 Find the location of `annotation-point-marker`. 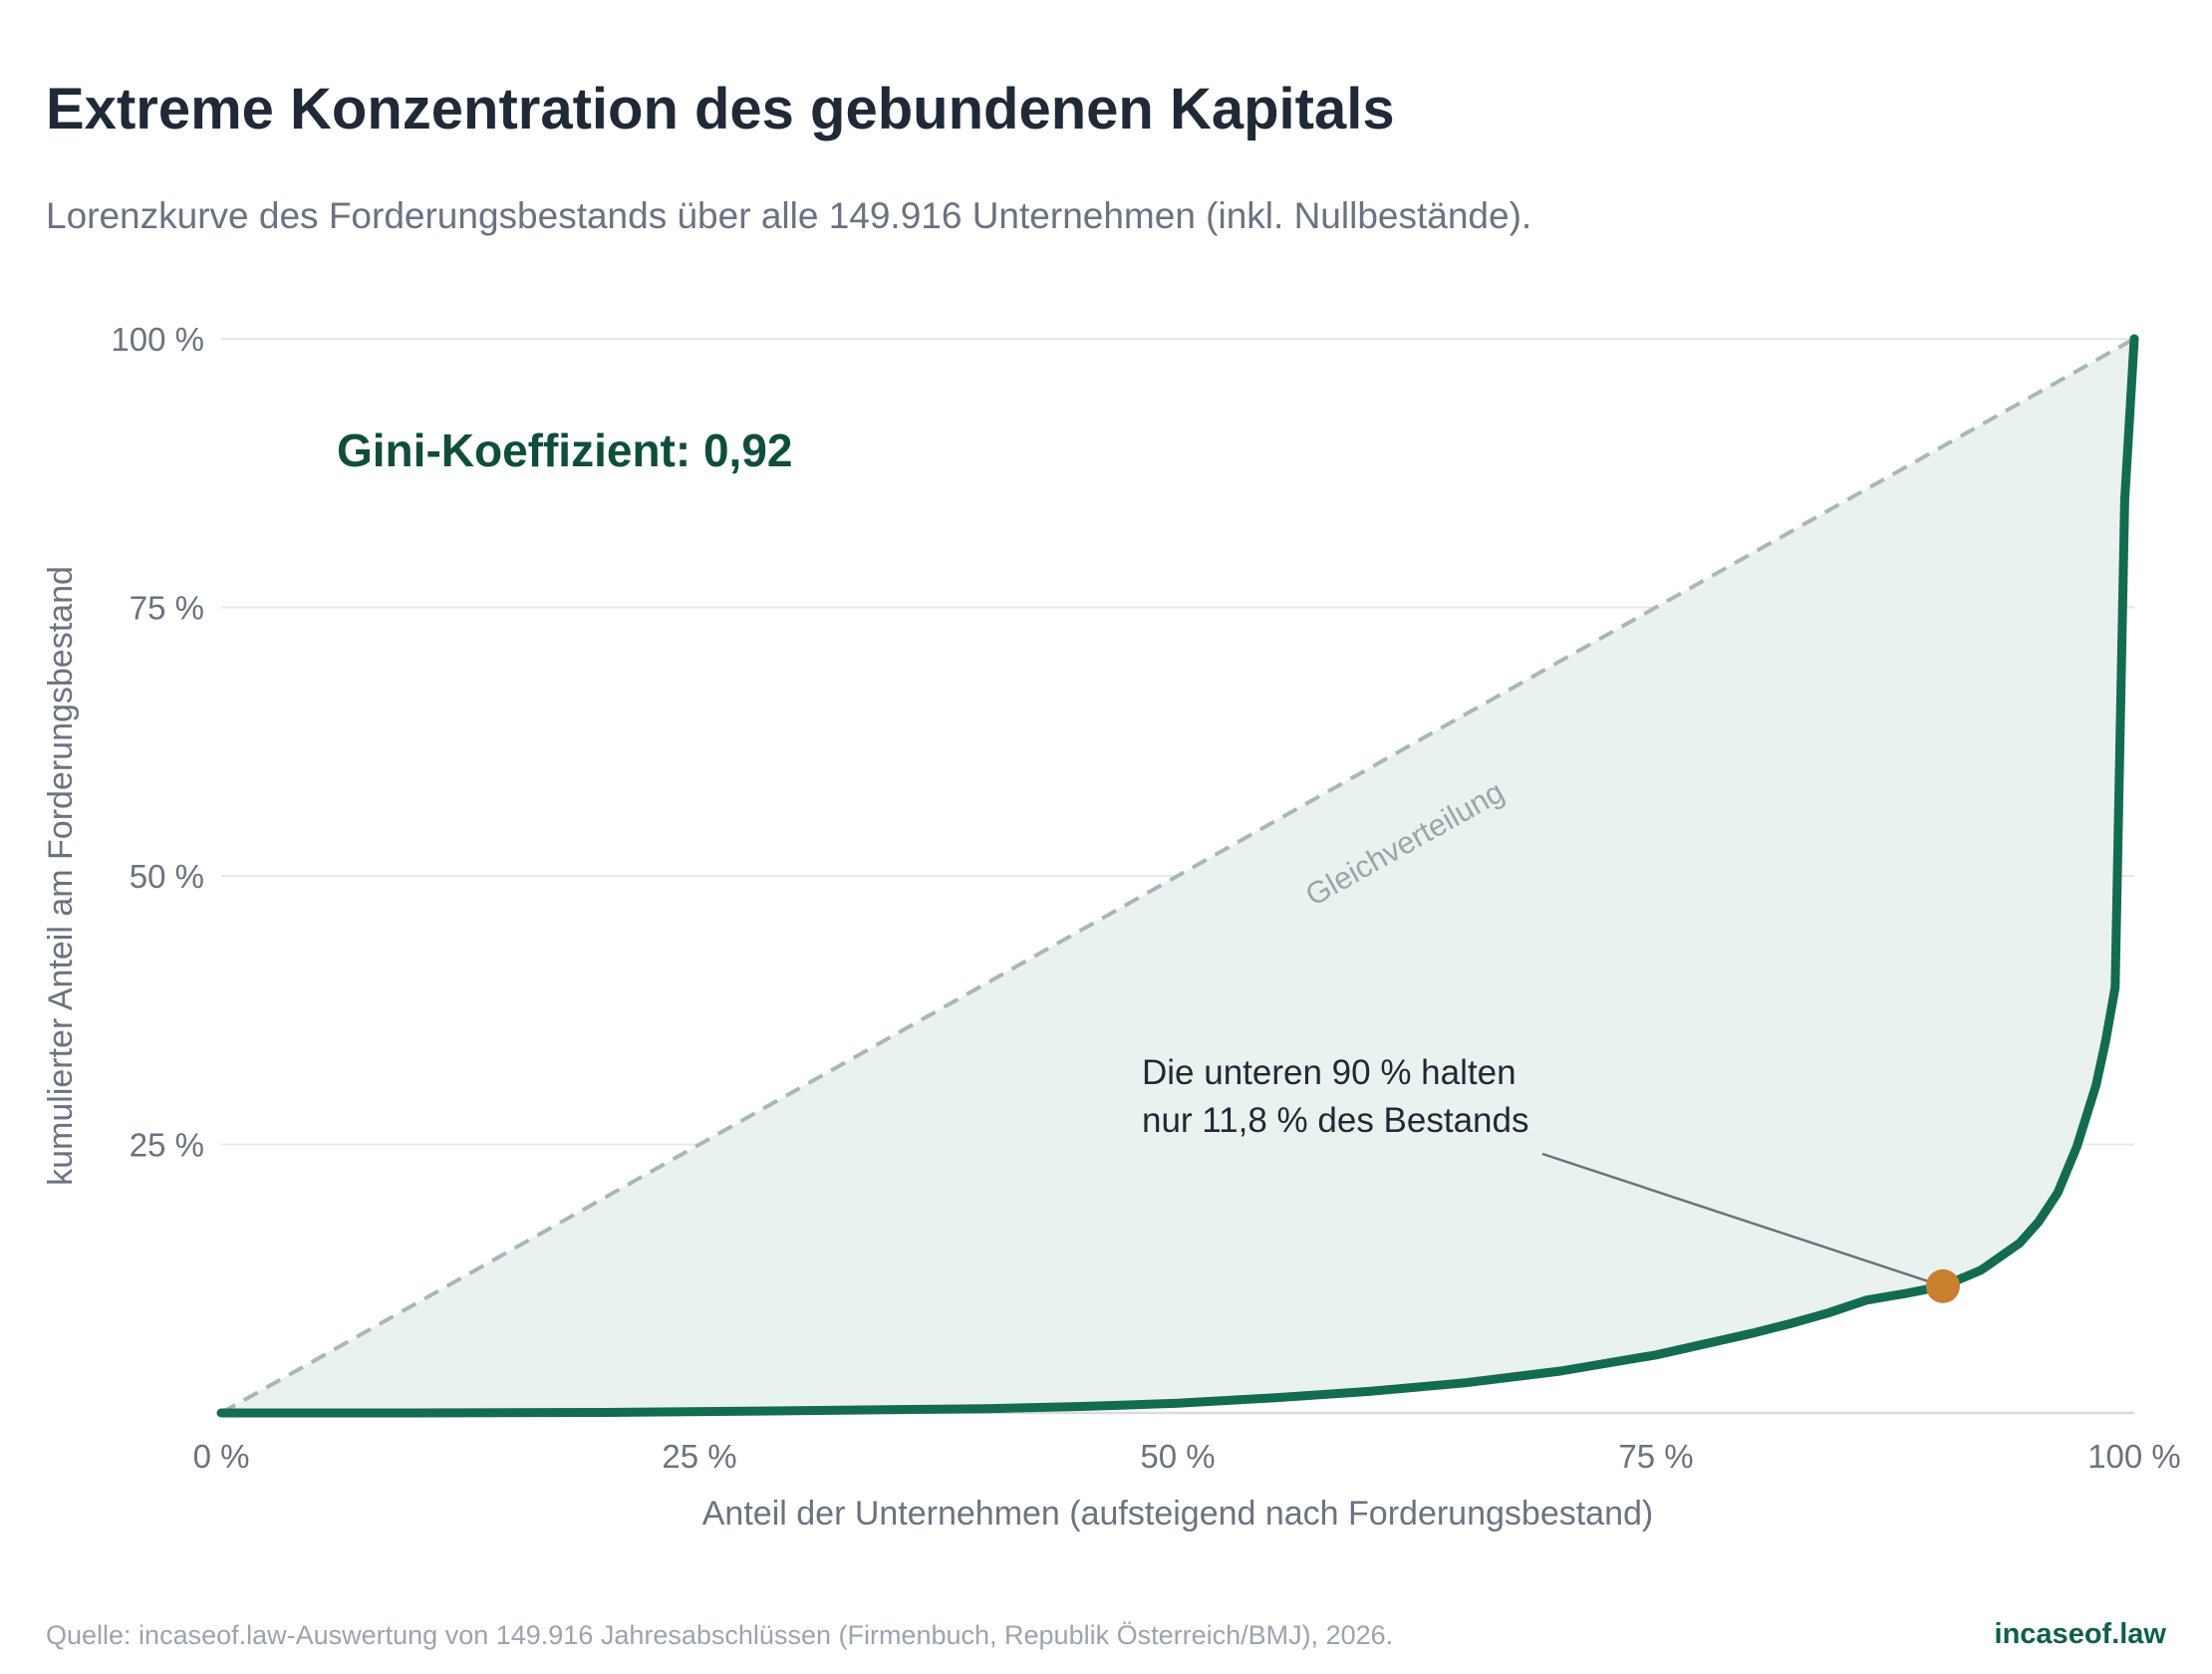

annotation-point-marker is located at coordinates (1943, 1285).